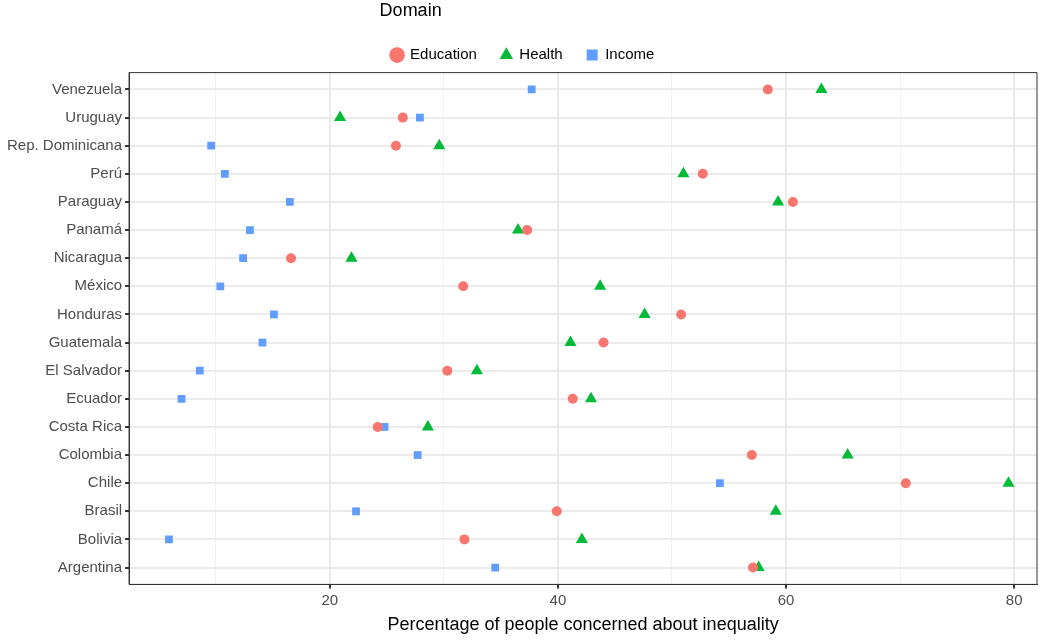 The image size is (1044, 642). Describe the element at coordinates (630, 54) in the screenshot. I see `legend-label: Income` at that location.